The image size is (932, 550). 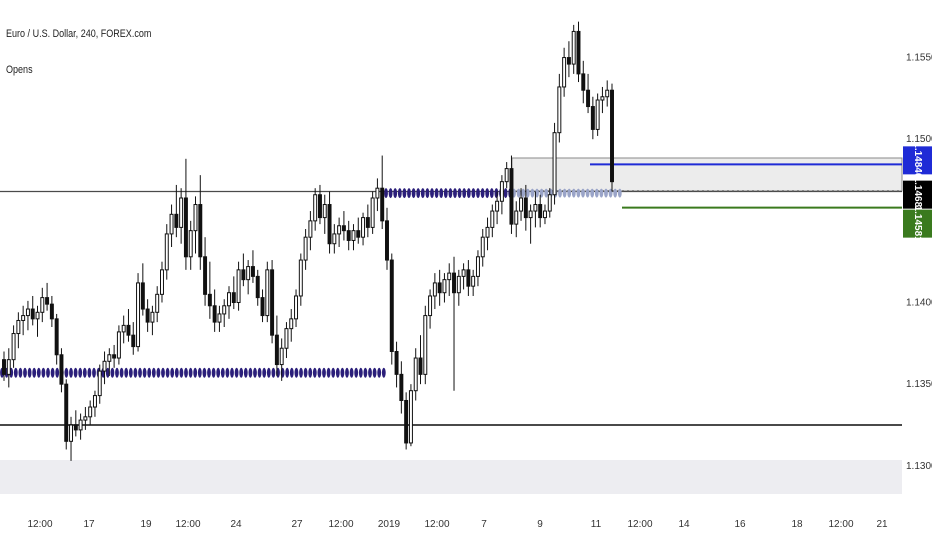 What do you see at coordinates (19, 70) in the screenshot?
I see `study-name: Opens` at bounding box center [19, 70].